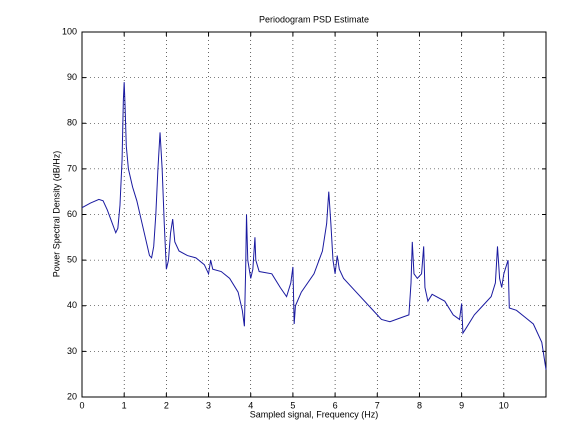  I want to click on y-tick-label: 100, so click(69, 31).